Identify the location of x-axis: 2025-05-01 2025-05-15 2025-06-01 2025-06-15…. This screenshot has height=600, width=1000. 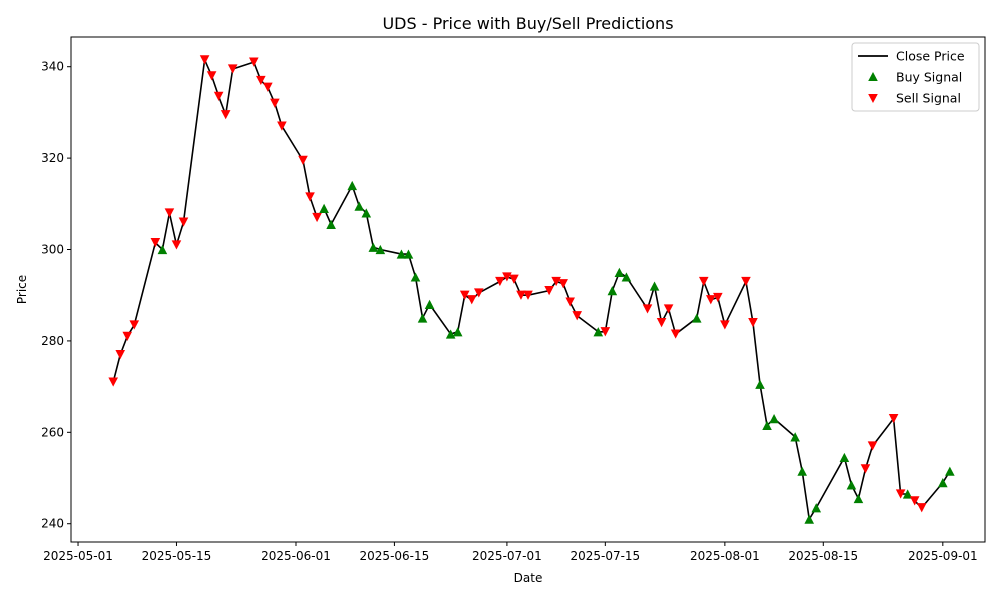
(510, 552).